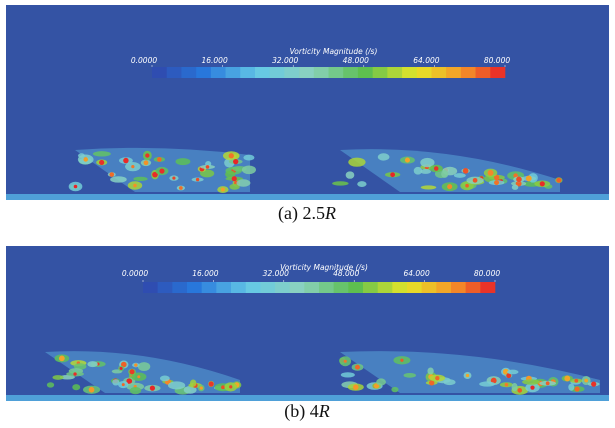  What do you see at coordinates (416, 273) in the screenshot?
I see `colorbar-tick-label: 64.000` at bounding box center [416, 273].